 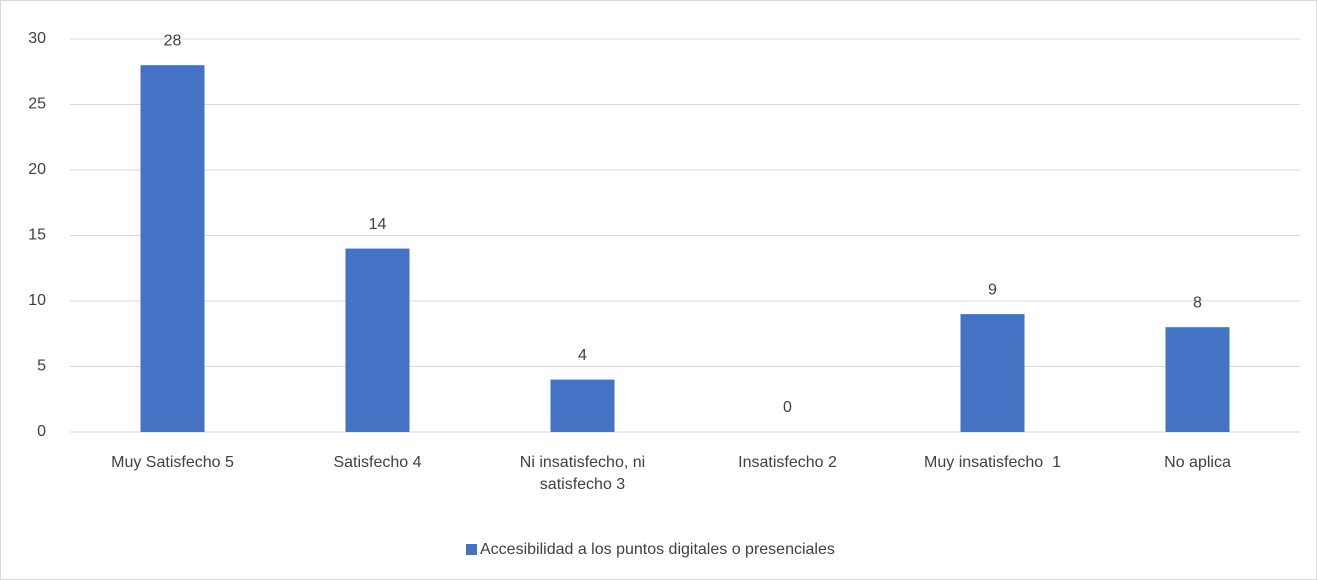 I want to click on data-label: 9, so click(x=992, y=289).